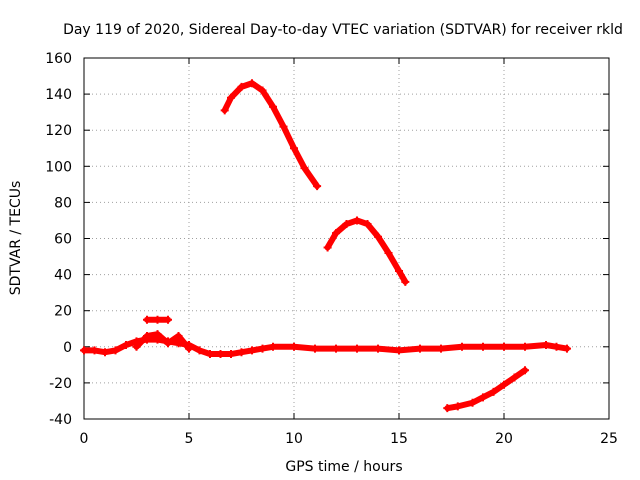  Describe the element at coordinates (60, 384) in the screenshot. I see `y-tick-label: -20` at that location.